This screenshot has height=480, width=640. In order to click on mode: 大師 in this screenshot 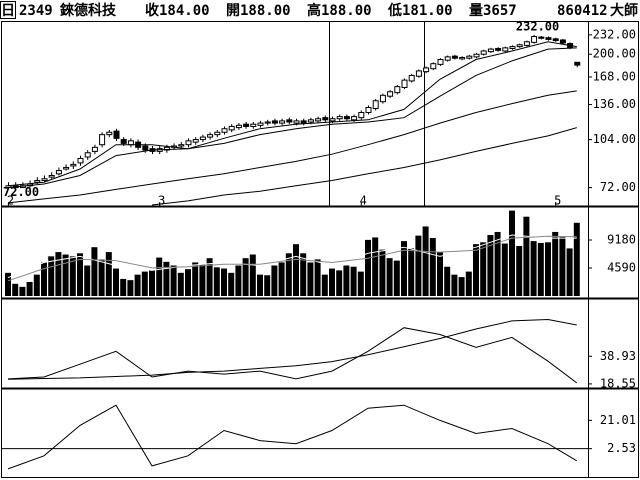, I will do `click(624, 10)`.